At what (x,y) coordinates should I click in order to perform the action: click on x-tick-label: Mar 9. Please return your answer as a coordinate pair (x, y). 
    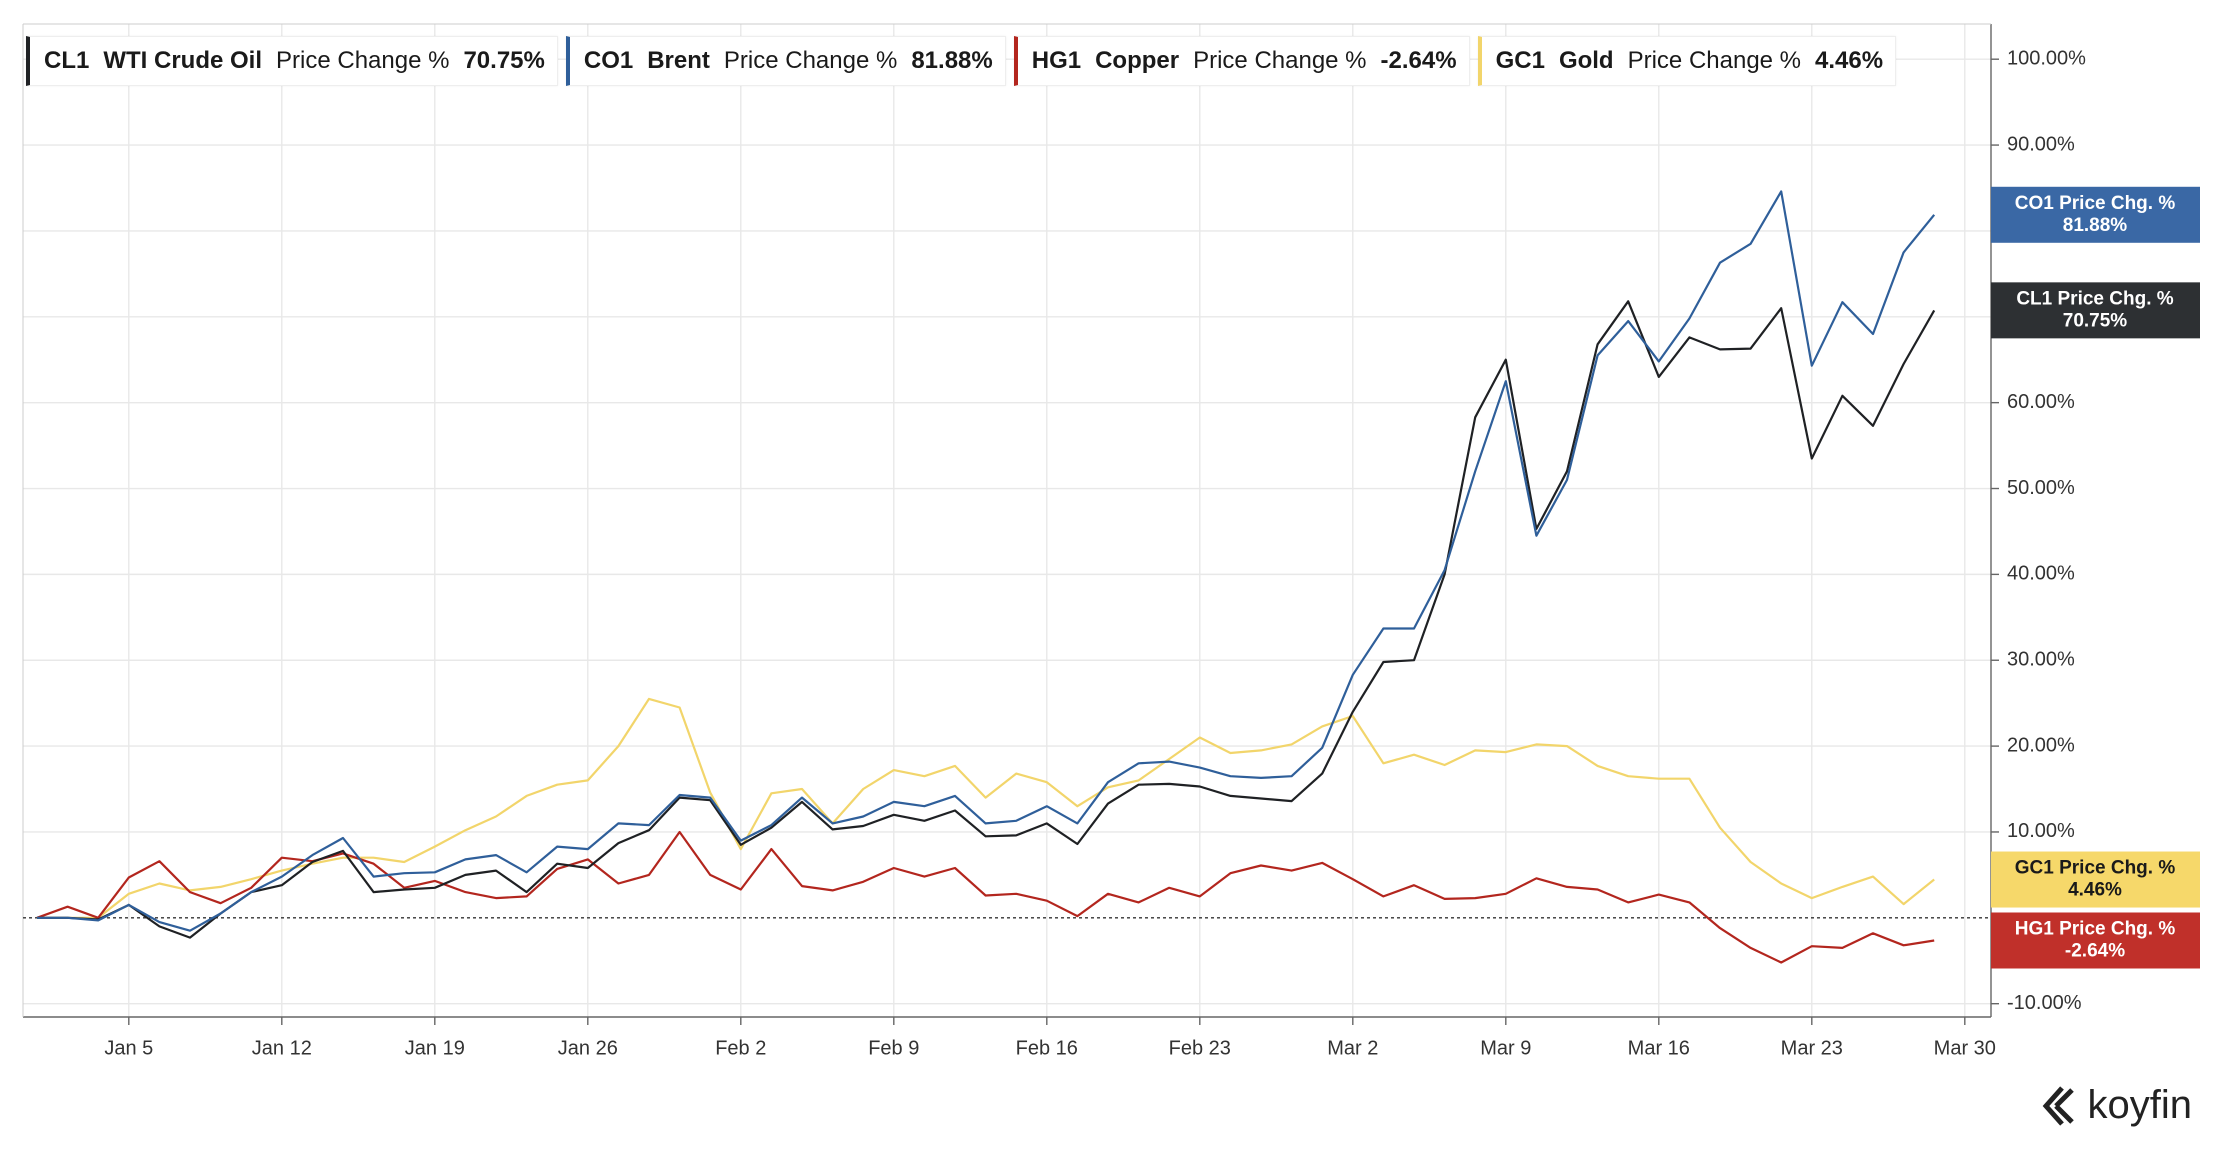
    Looking at the image, I should click on (1505, 1048).